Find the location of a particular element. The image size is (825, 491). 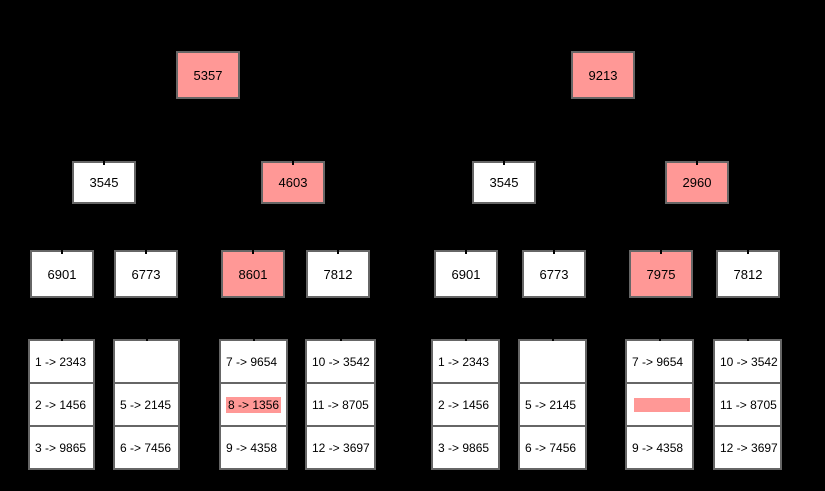

right-internal-node-2: 2960 is located at coordinates (697, 182).